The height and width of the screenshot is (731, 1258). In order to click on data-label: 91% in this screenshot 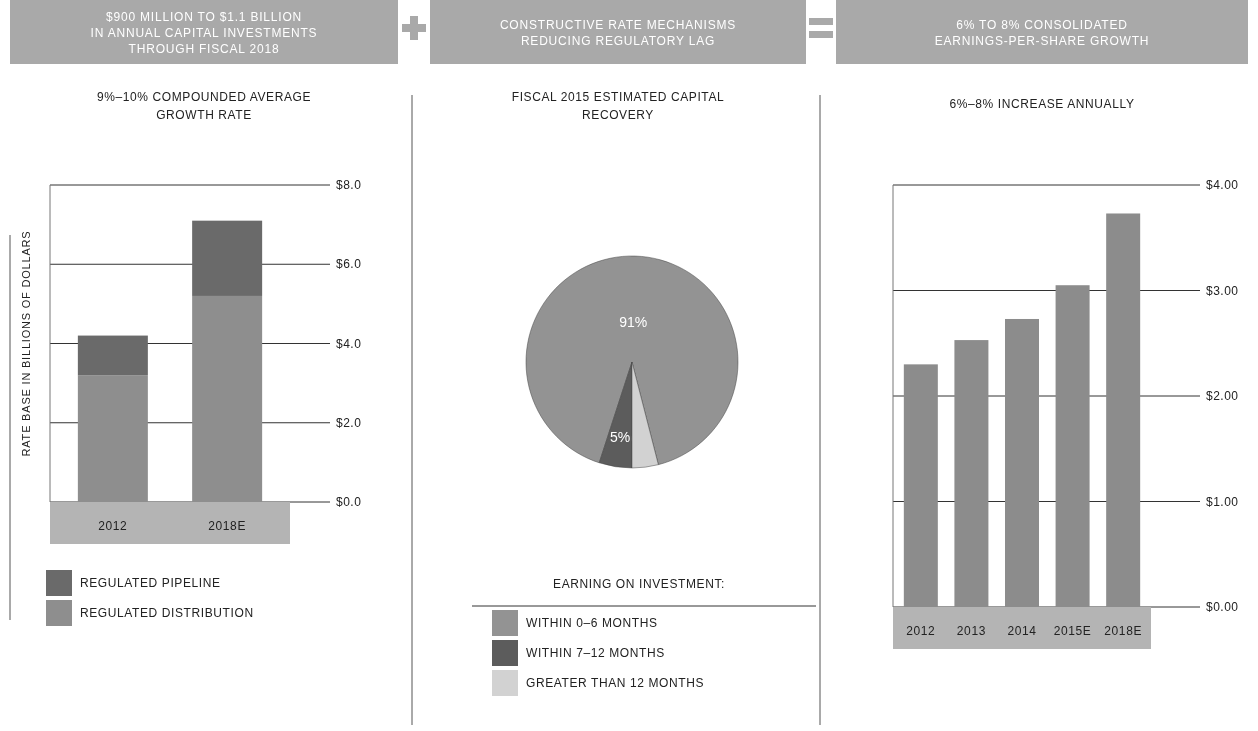, I will do `click(633, 321)`.